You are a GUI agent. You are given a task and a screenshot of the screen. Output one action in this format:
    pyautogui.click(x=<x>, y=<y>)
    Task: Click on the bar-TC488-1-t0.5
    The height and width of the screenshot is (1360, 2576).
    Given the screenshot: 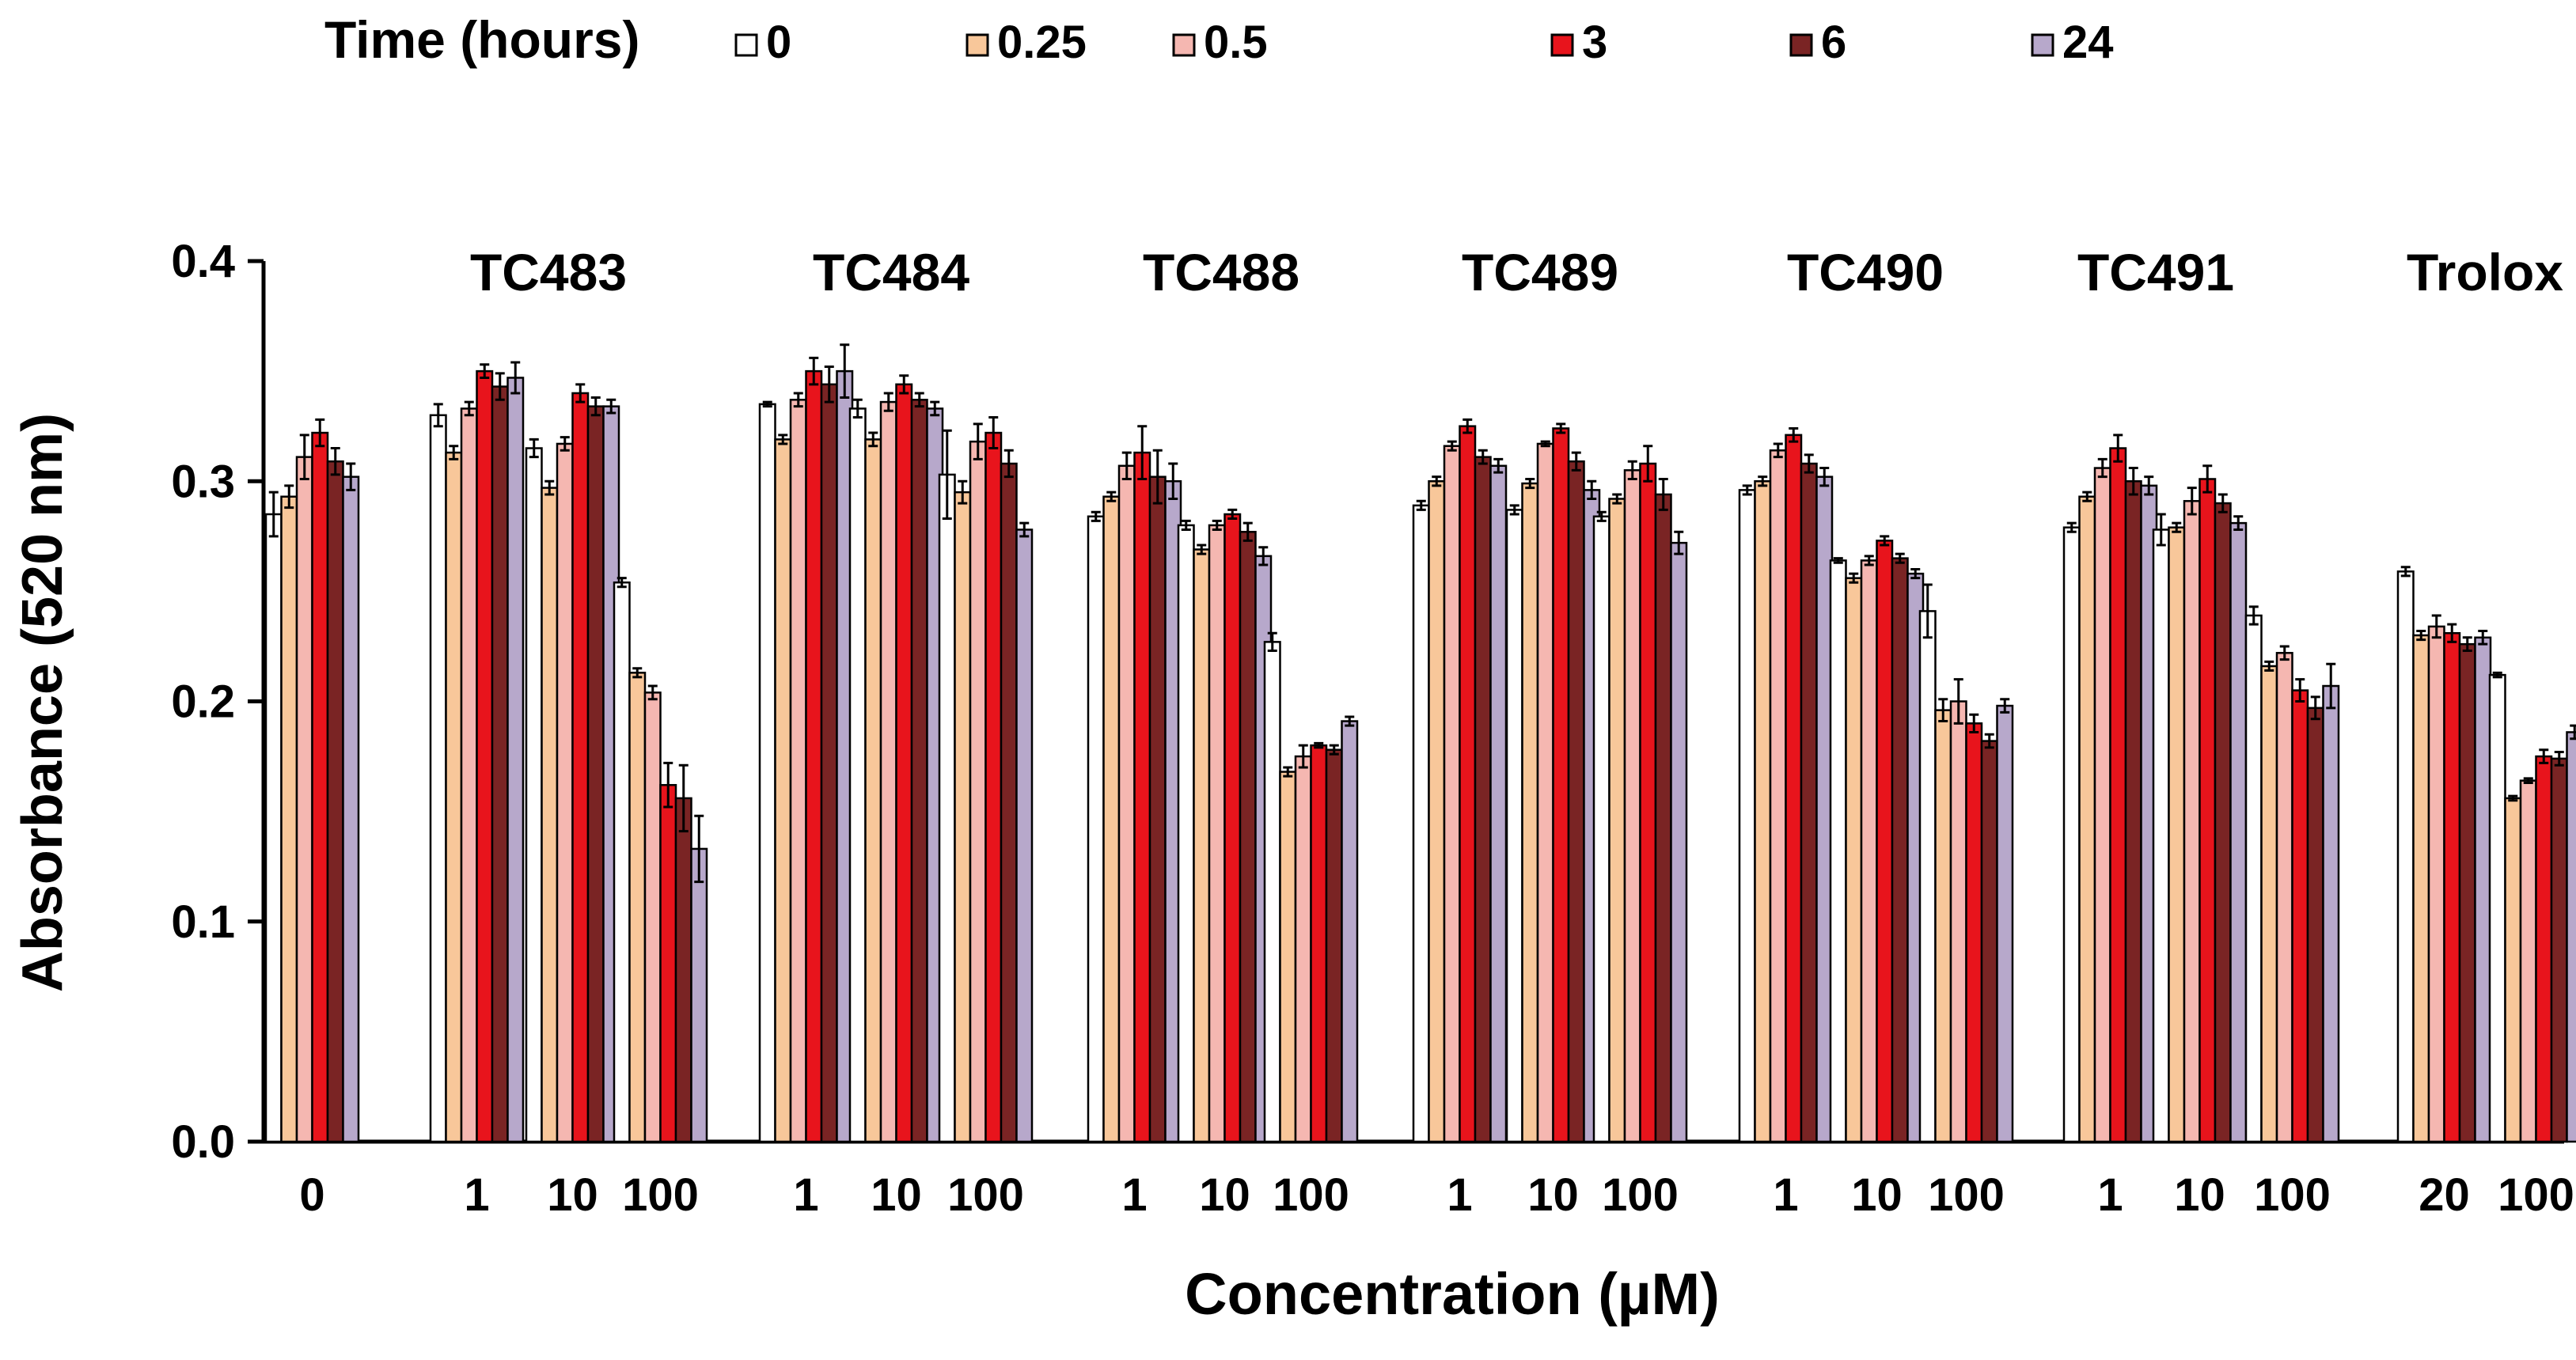 What is the action you would take?
    pyautogui.click(x=1126, y=803)
    